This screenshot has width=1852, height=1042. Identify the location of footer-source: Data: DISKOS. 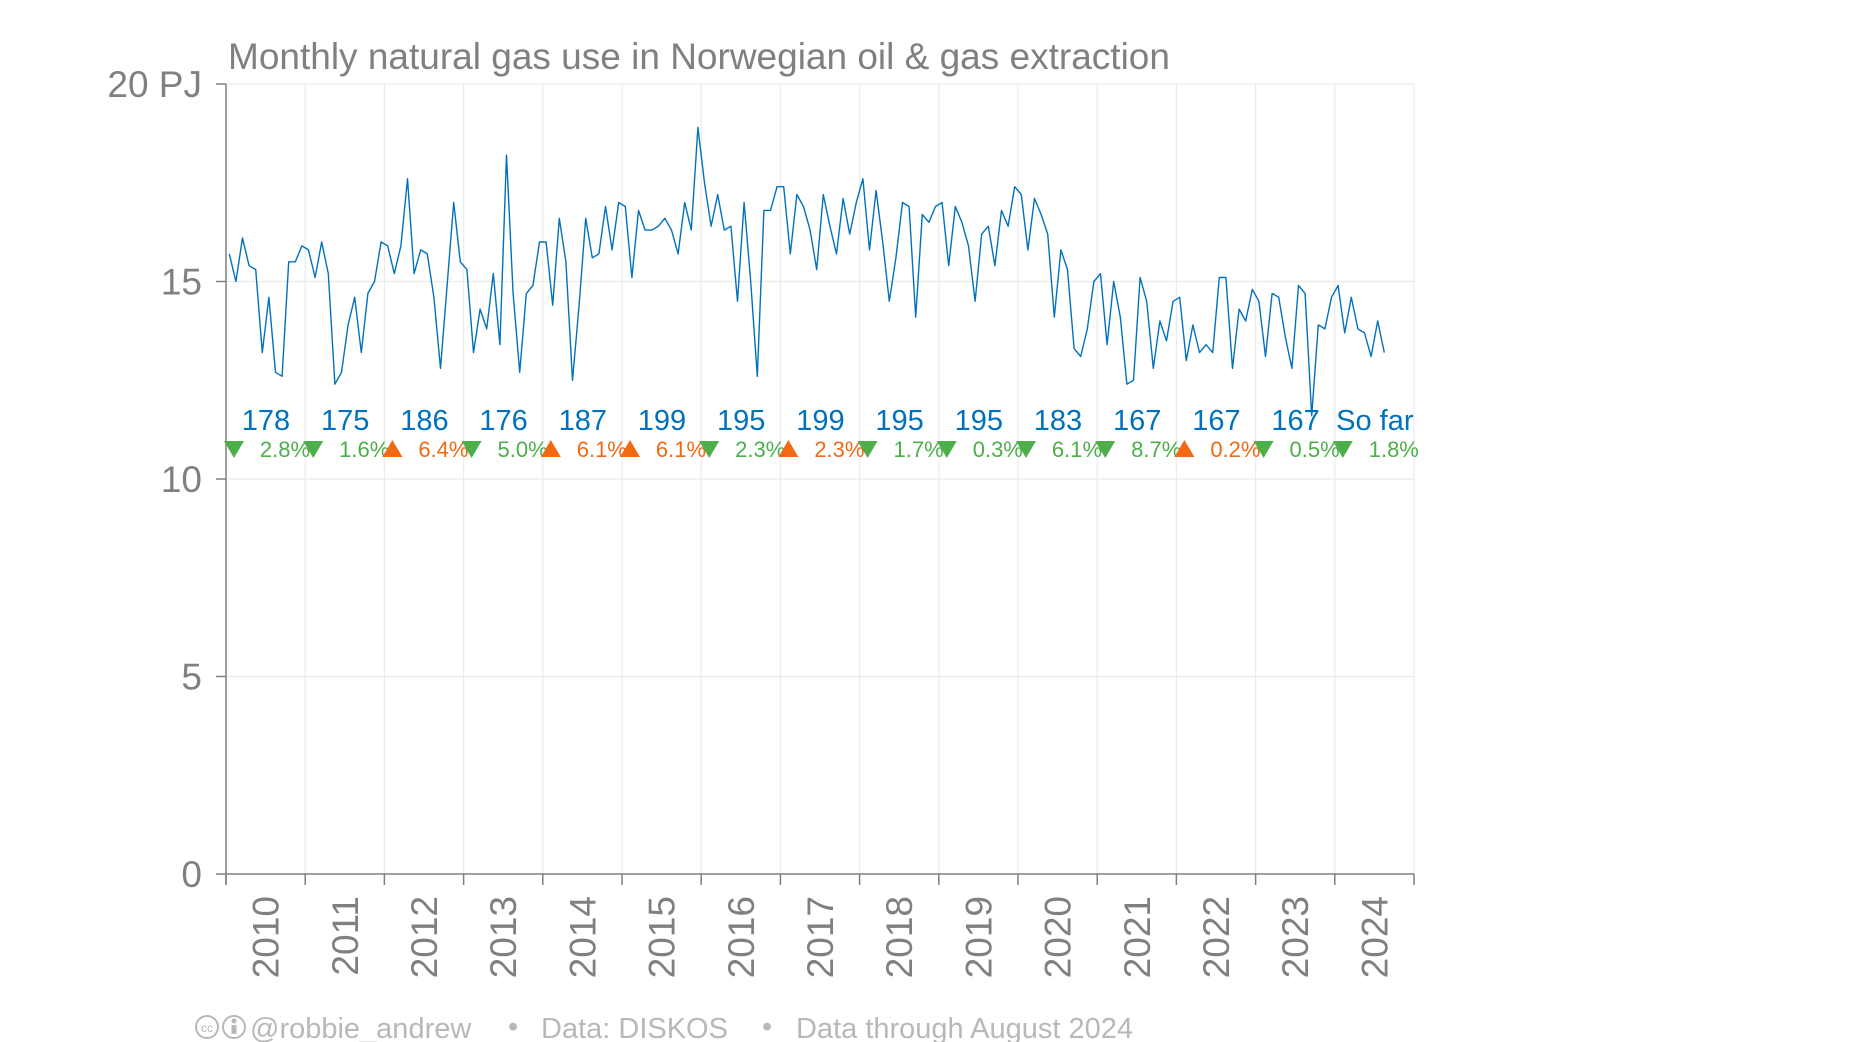
(634, 1027).